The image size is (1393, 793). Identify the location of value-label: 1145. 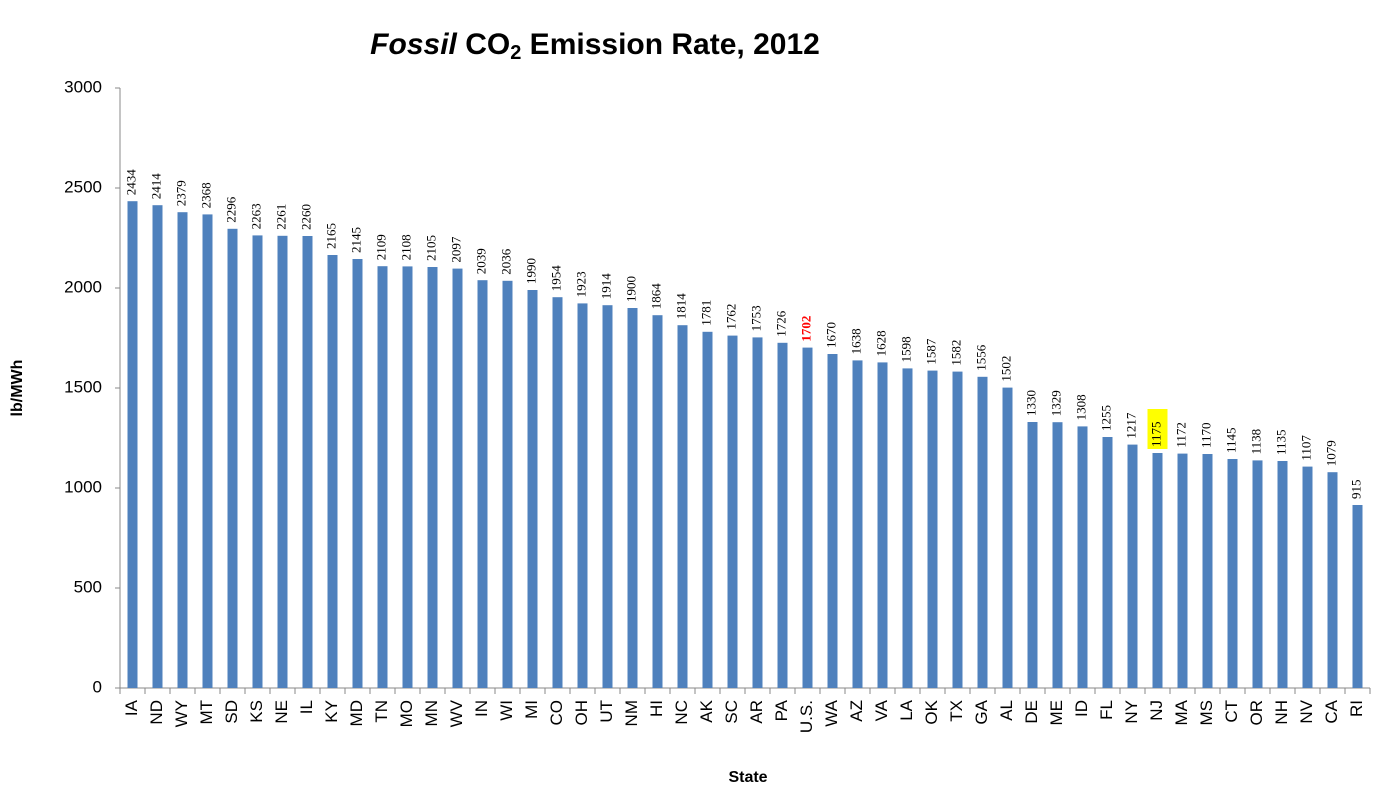
(1230, 440).